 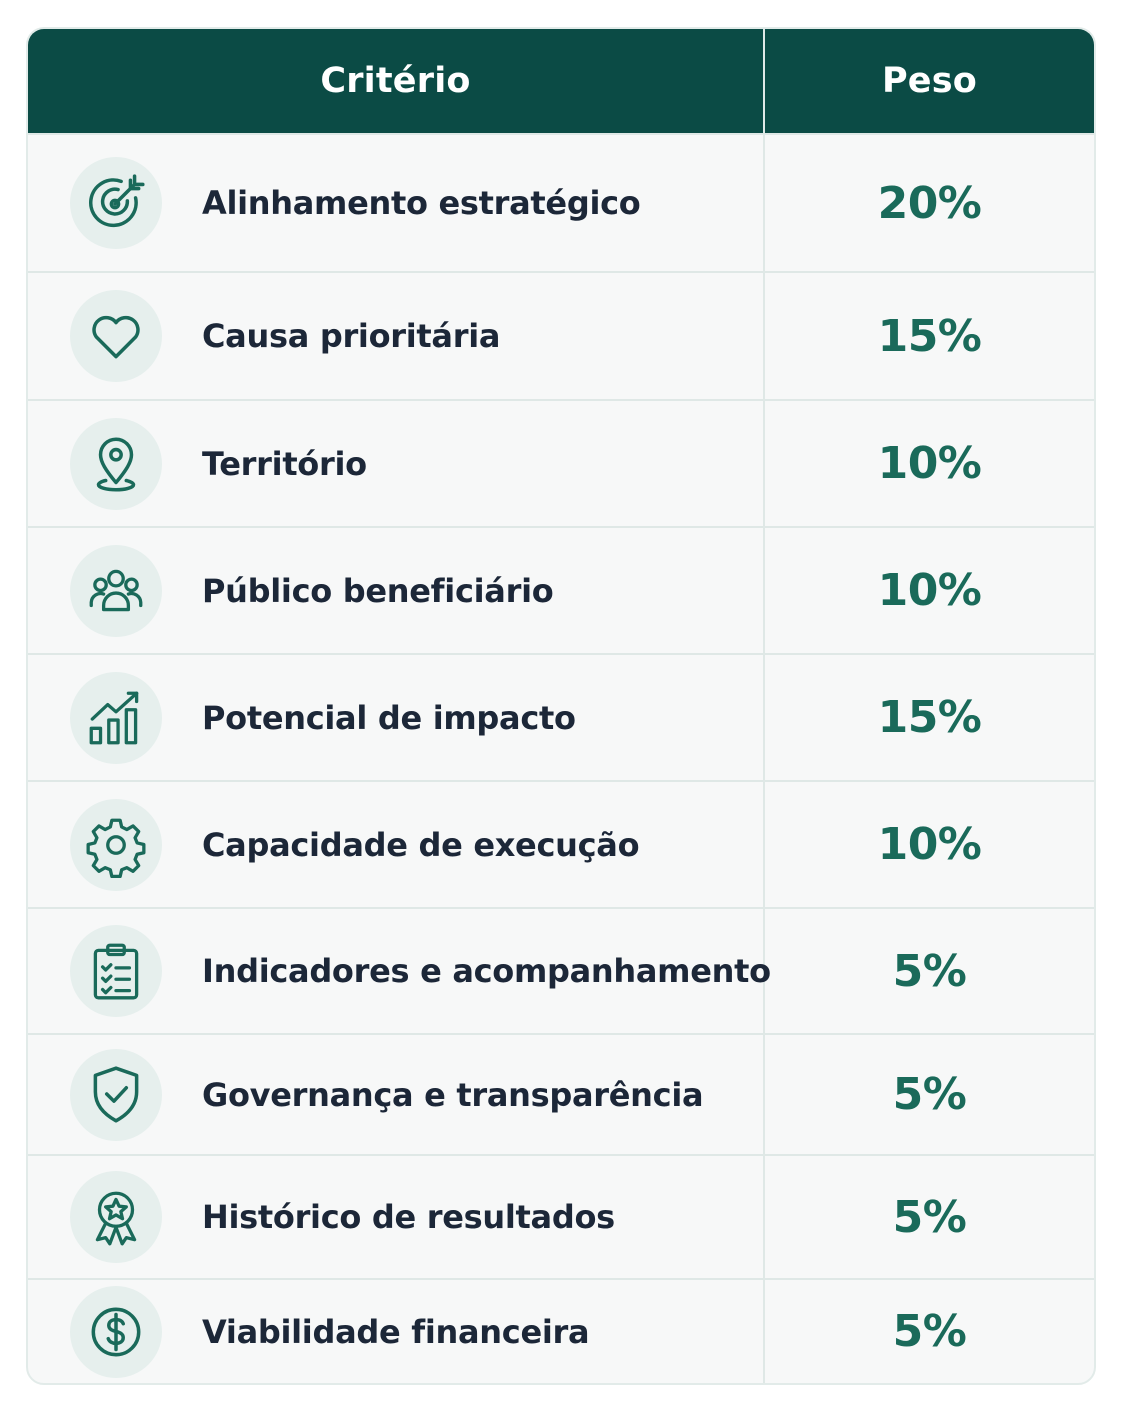 What do you see at coordinates (116, 844) in the screenshot?
I see `gear-icon` at bounding box center [116, 844].